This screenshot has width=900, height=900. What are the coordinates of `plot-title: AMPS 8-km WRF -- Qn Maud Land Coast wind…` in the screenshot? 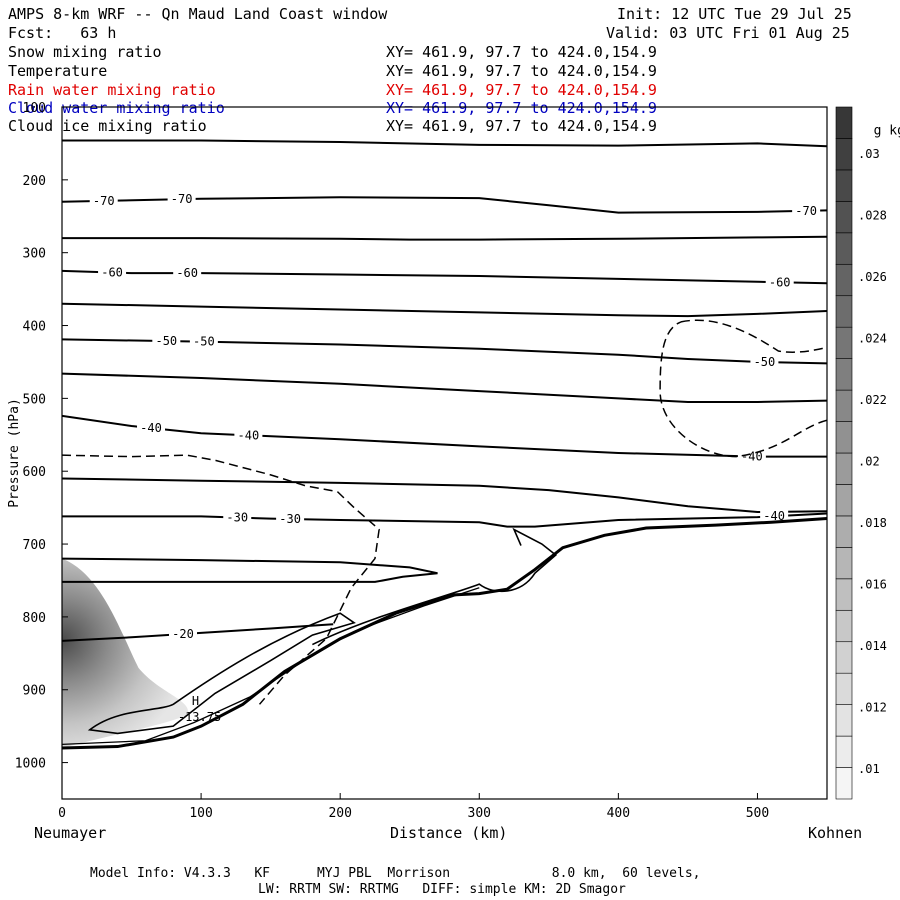 It's located at (198, 14).